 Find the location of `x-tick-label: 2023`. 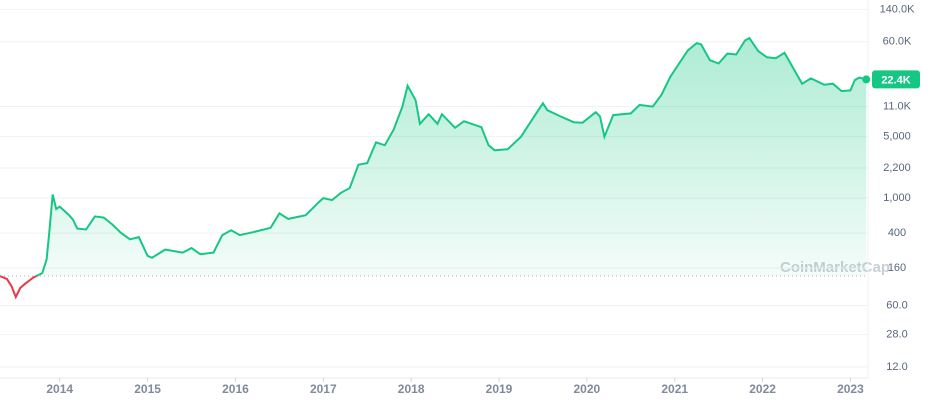

x-tick-label: 2023 is located at coordinates (850, 389).